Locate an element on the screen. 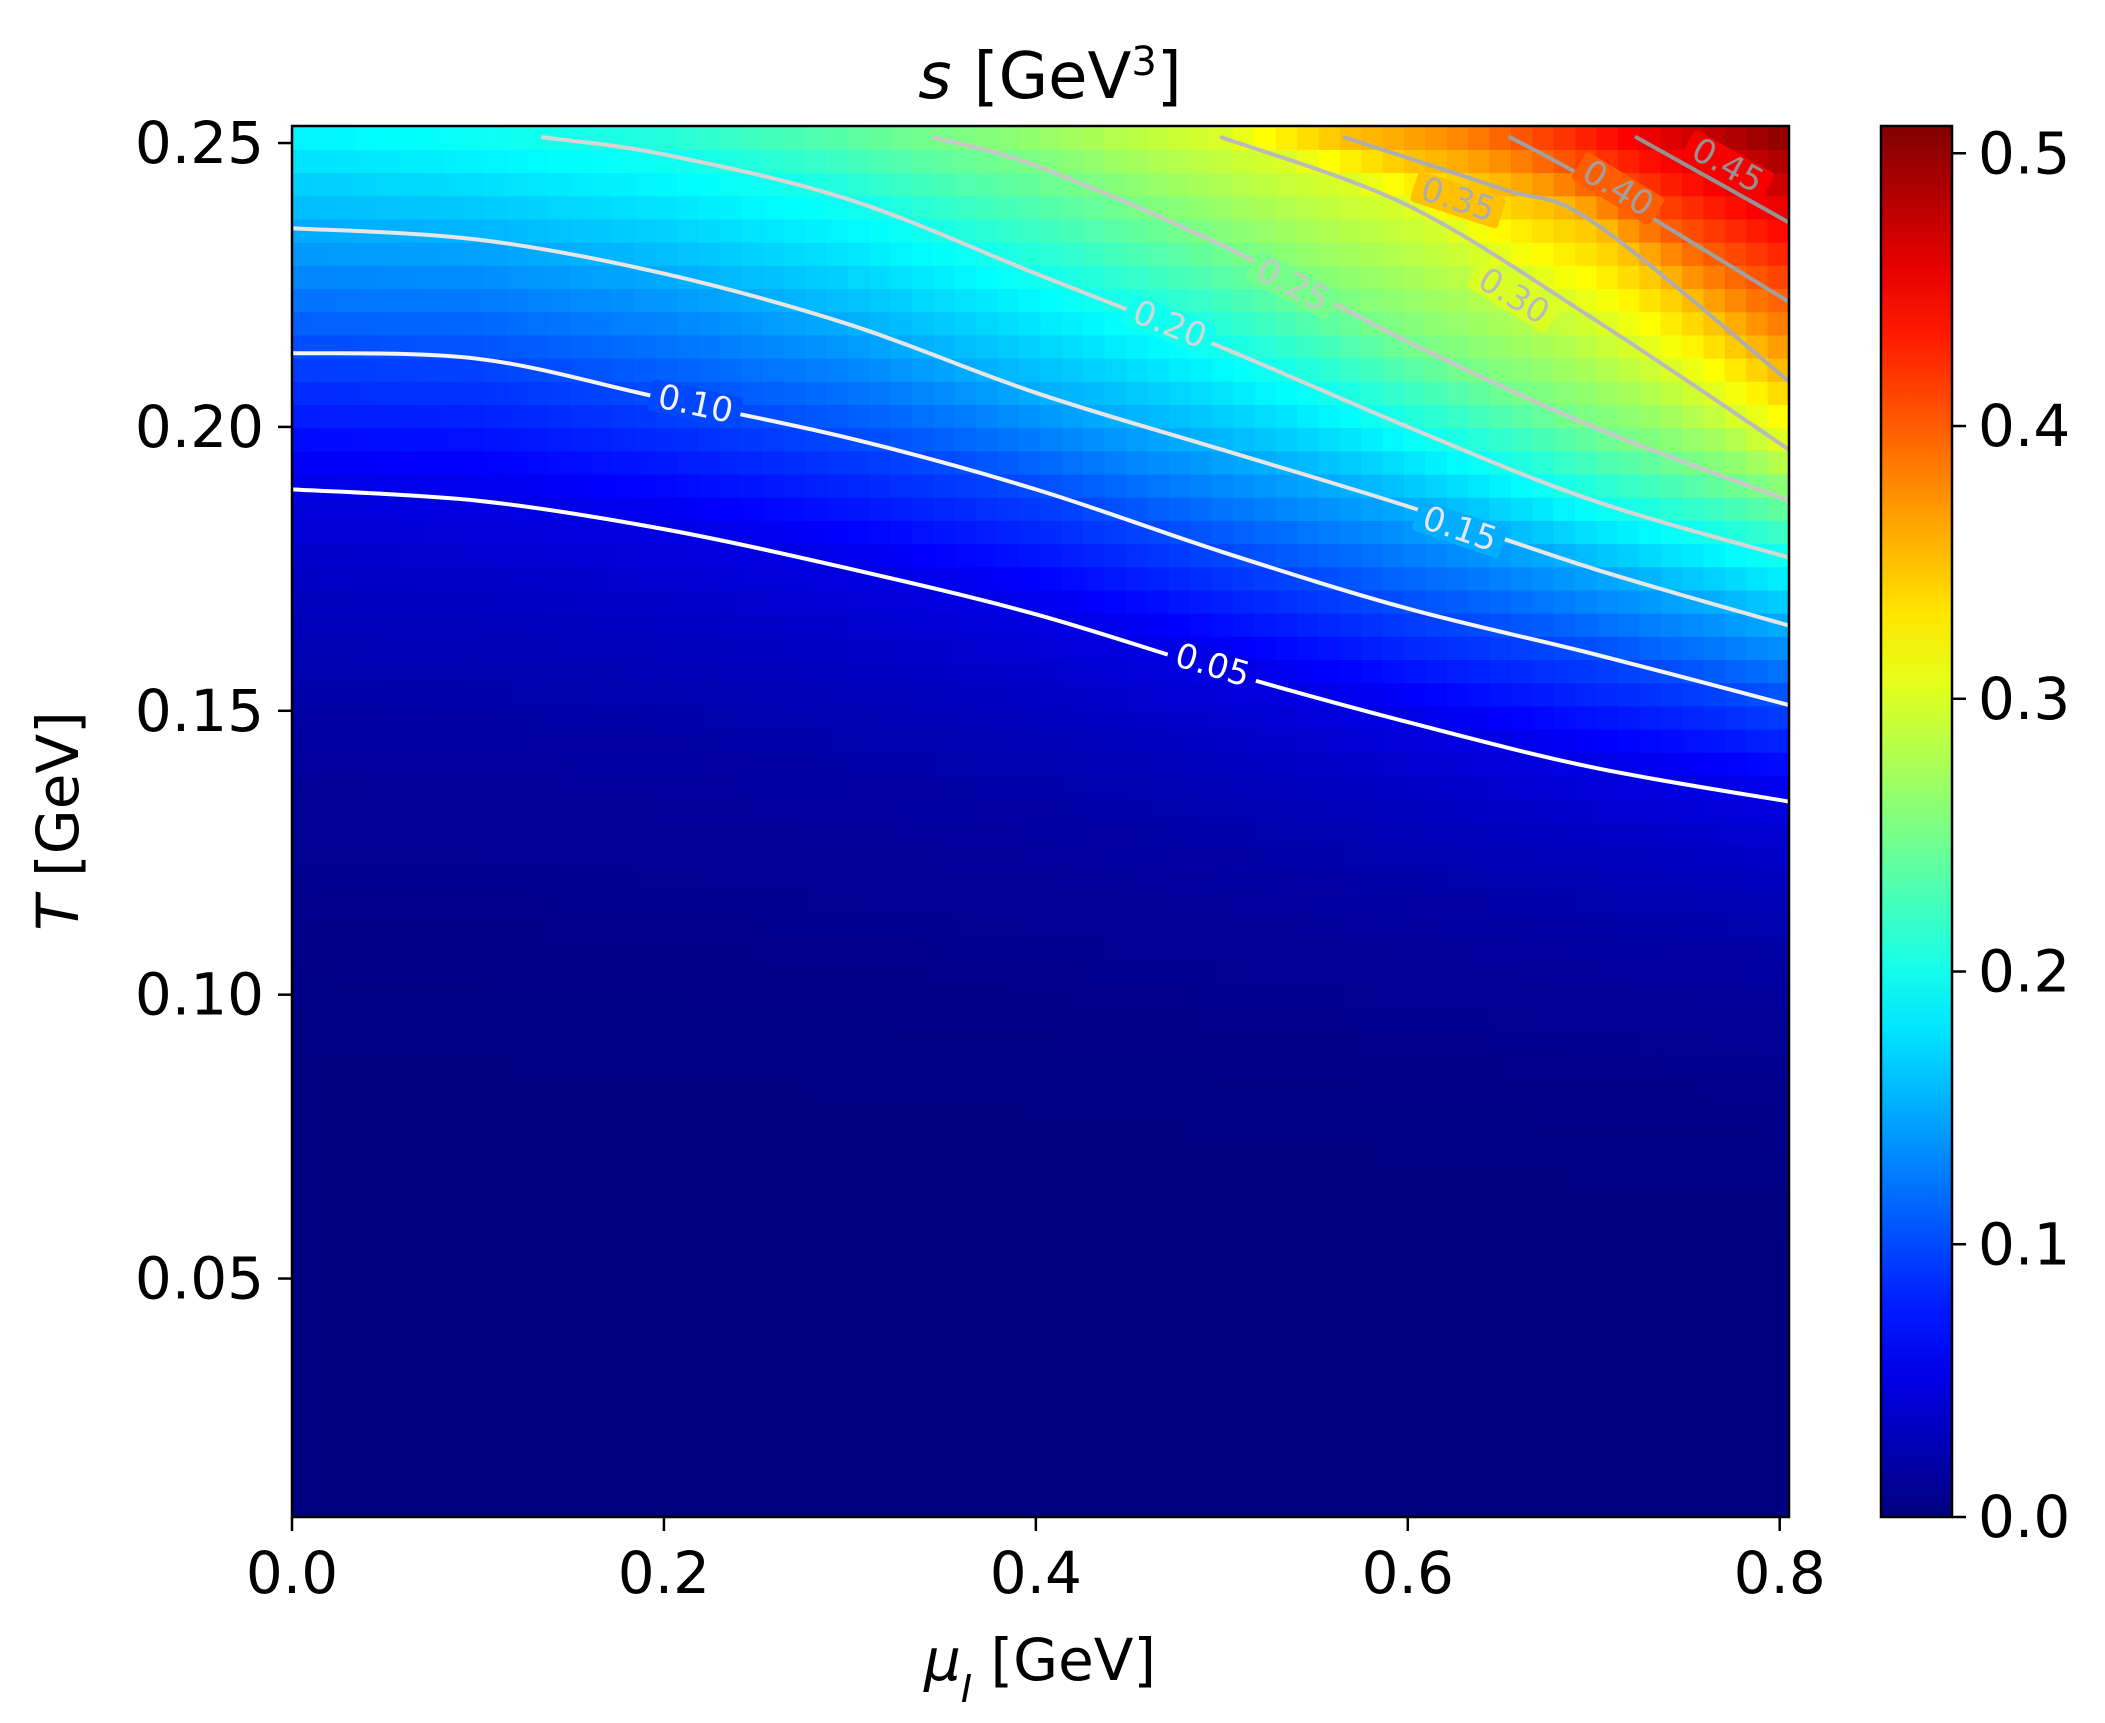 Image resolution: width=2105 pixels, height=1723 pixels. chart-title-symbol: s is located at coordinates (934, 77).